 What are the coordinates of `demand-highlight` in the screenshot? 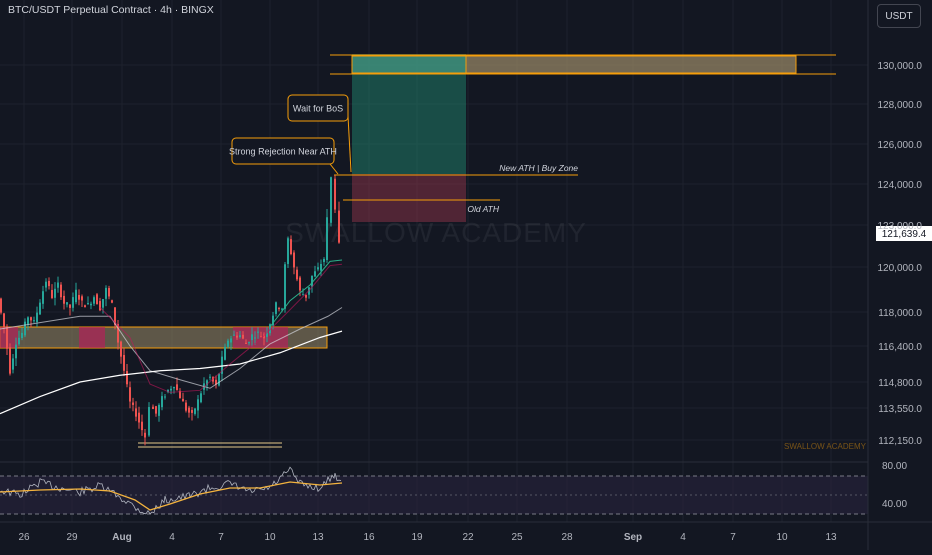 It's located at (260, 337).